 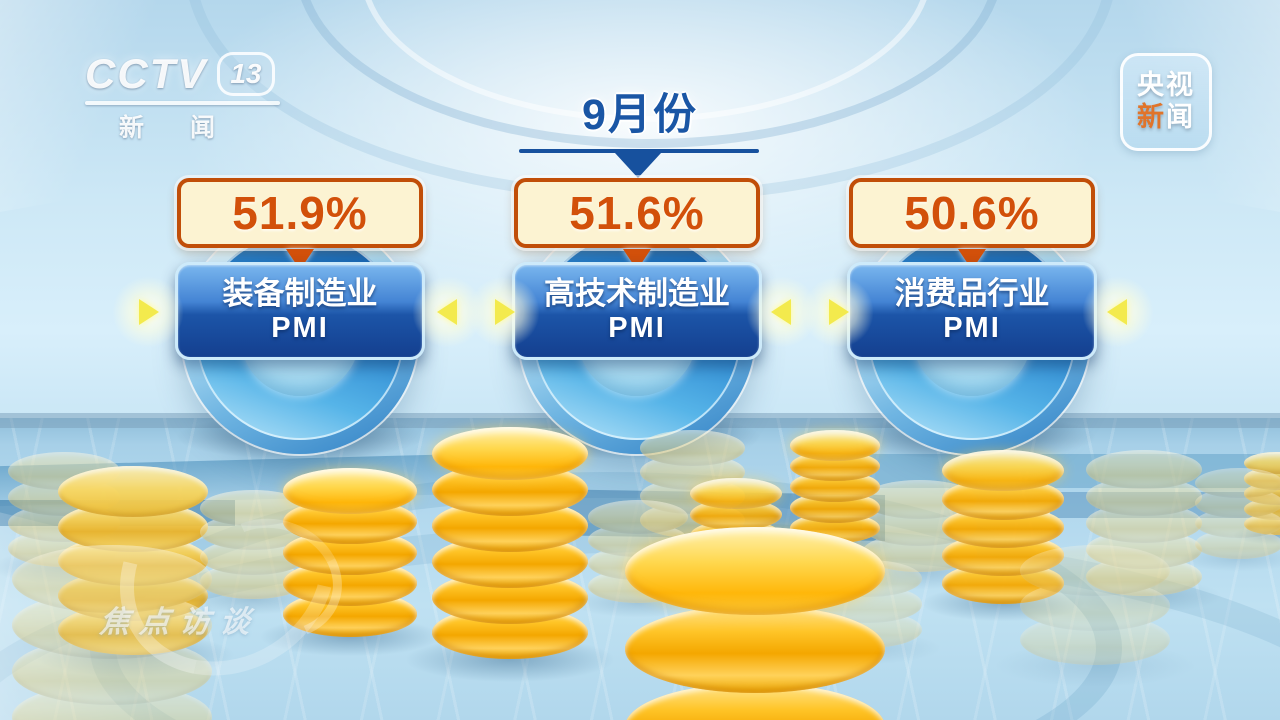 I want to click on network-logo-rest-char: 闻, so click(x=1180, y=117).